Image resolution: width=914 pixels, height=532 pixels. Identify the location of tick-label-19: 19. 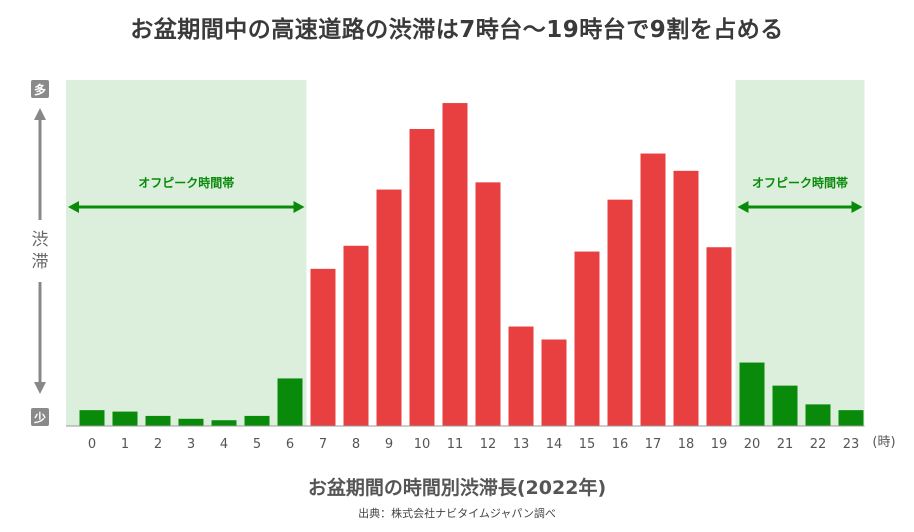
(719, 444).